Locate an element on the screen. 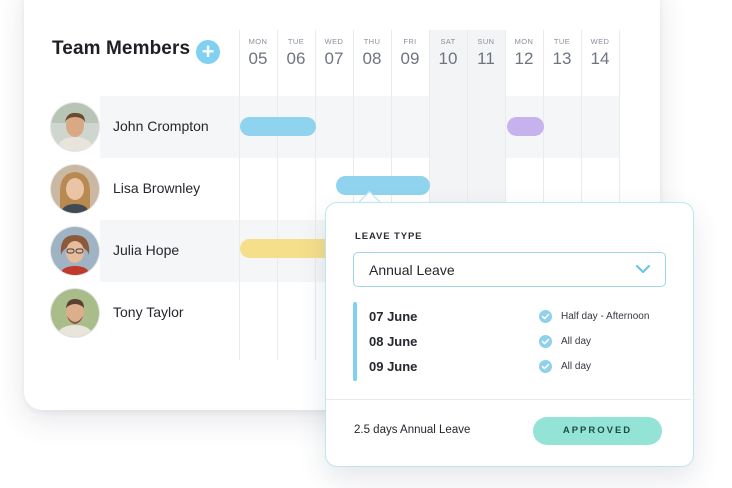 The height and width of the screenshot is (488, 732). day-name: SUN is located at coordinates (486, 41).